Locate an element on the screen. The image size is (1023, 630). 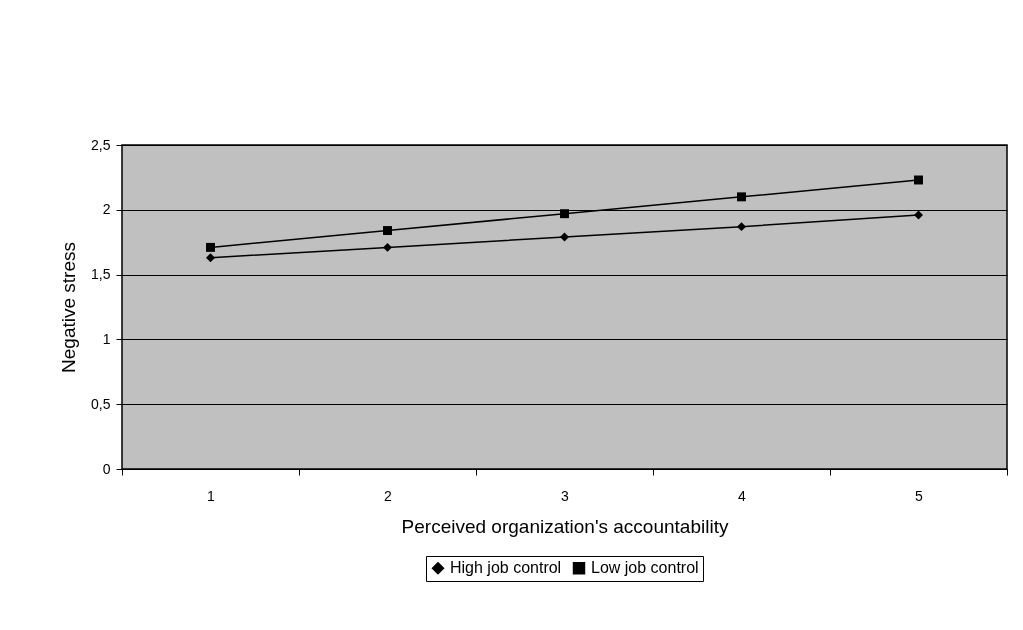
x-tick-label: 5 is located at coordinates (919, 495).